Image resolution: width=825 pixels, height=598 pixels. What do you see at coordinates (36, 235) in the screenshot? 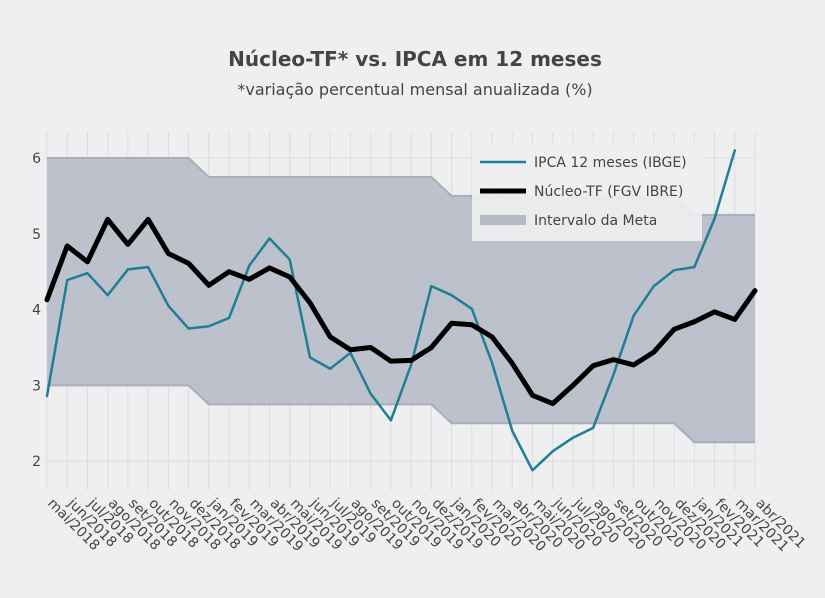
I see `y-tick-label: 5` at bounding box center [36, 235].